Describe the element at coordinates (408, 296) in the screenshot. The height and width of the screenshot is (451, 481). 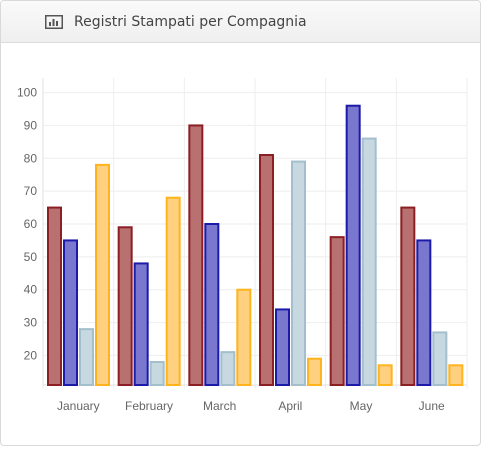
I see `bar-1-june` at that location.